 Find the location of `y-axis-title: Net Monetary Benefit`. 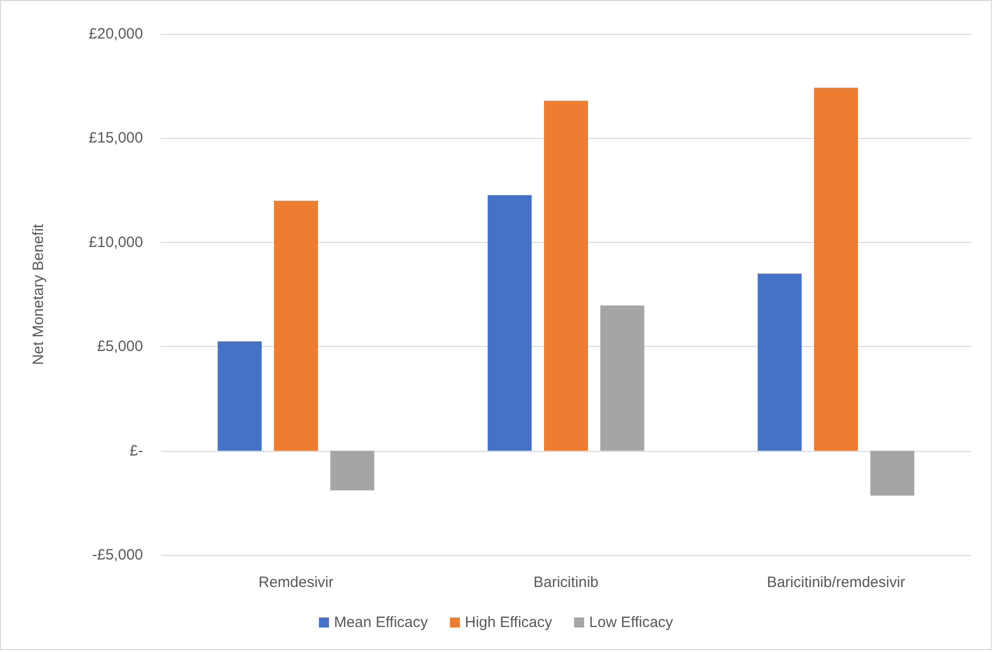

y-axis-title: Net Monetary Benefit is located at coordinates (38, 294).